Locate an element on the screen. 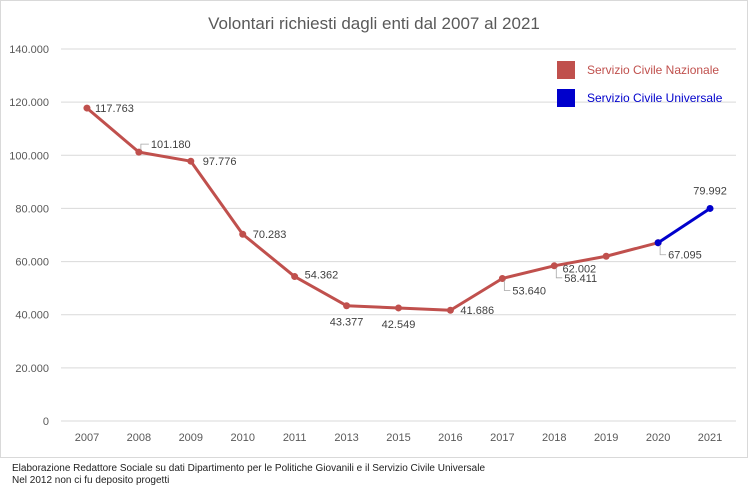 The height and width of the screenshot is (500, 748). data-label: 43.377 is located at coordinates (347, 323).